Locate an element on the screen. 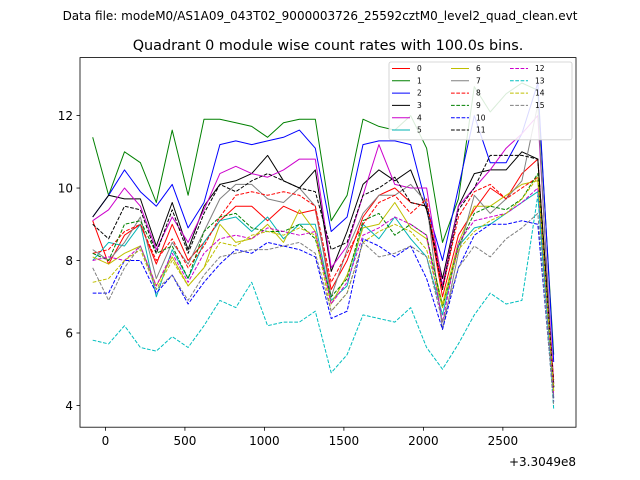 The height and width of the screenshot is (480, 640). legend-label-12: 12 is located at coordinates (540, 68).